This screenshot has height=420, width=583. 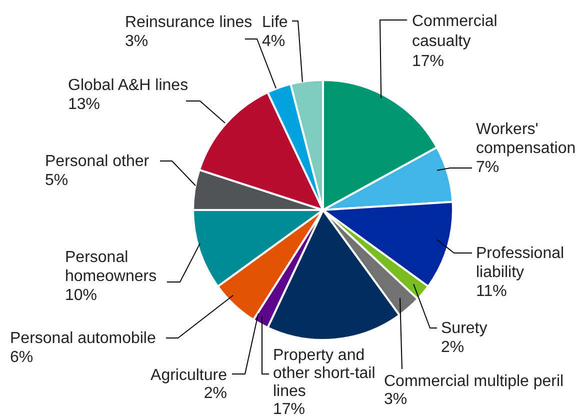 I want to click on data-label: 13%, so click(x=84, y=104).